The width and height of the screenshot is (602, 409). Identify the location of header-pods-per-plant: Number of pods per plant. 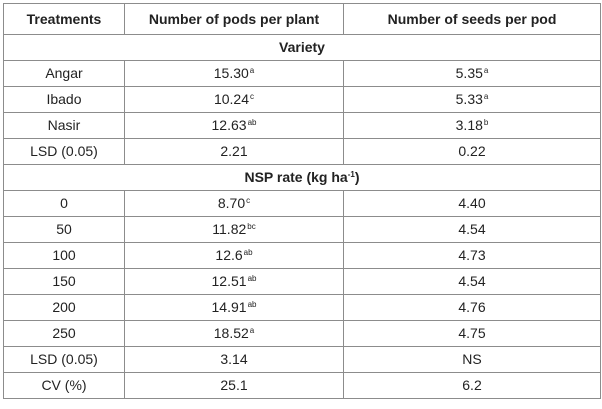
(234, 19).